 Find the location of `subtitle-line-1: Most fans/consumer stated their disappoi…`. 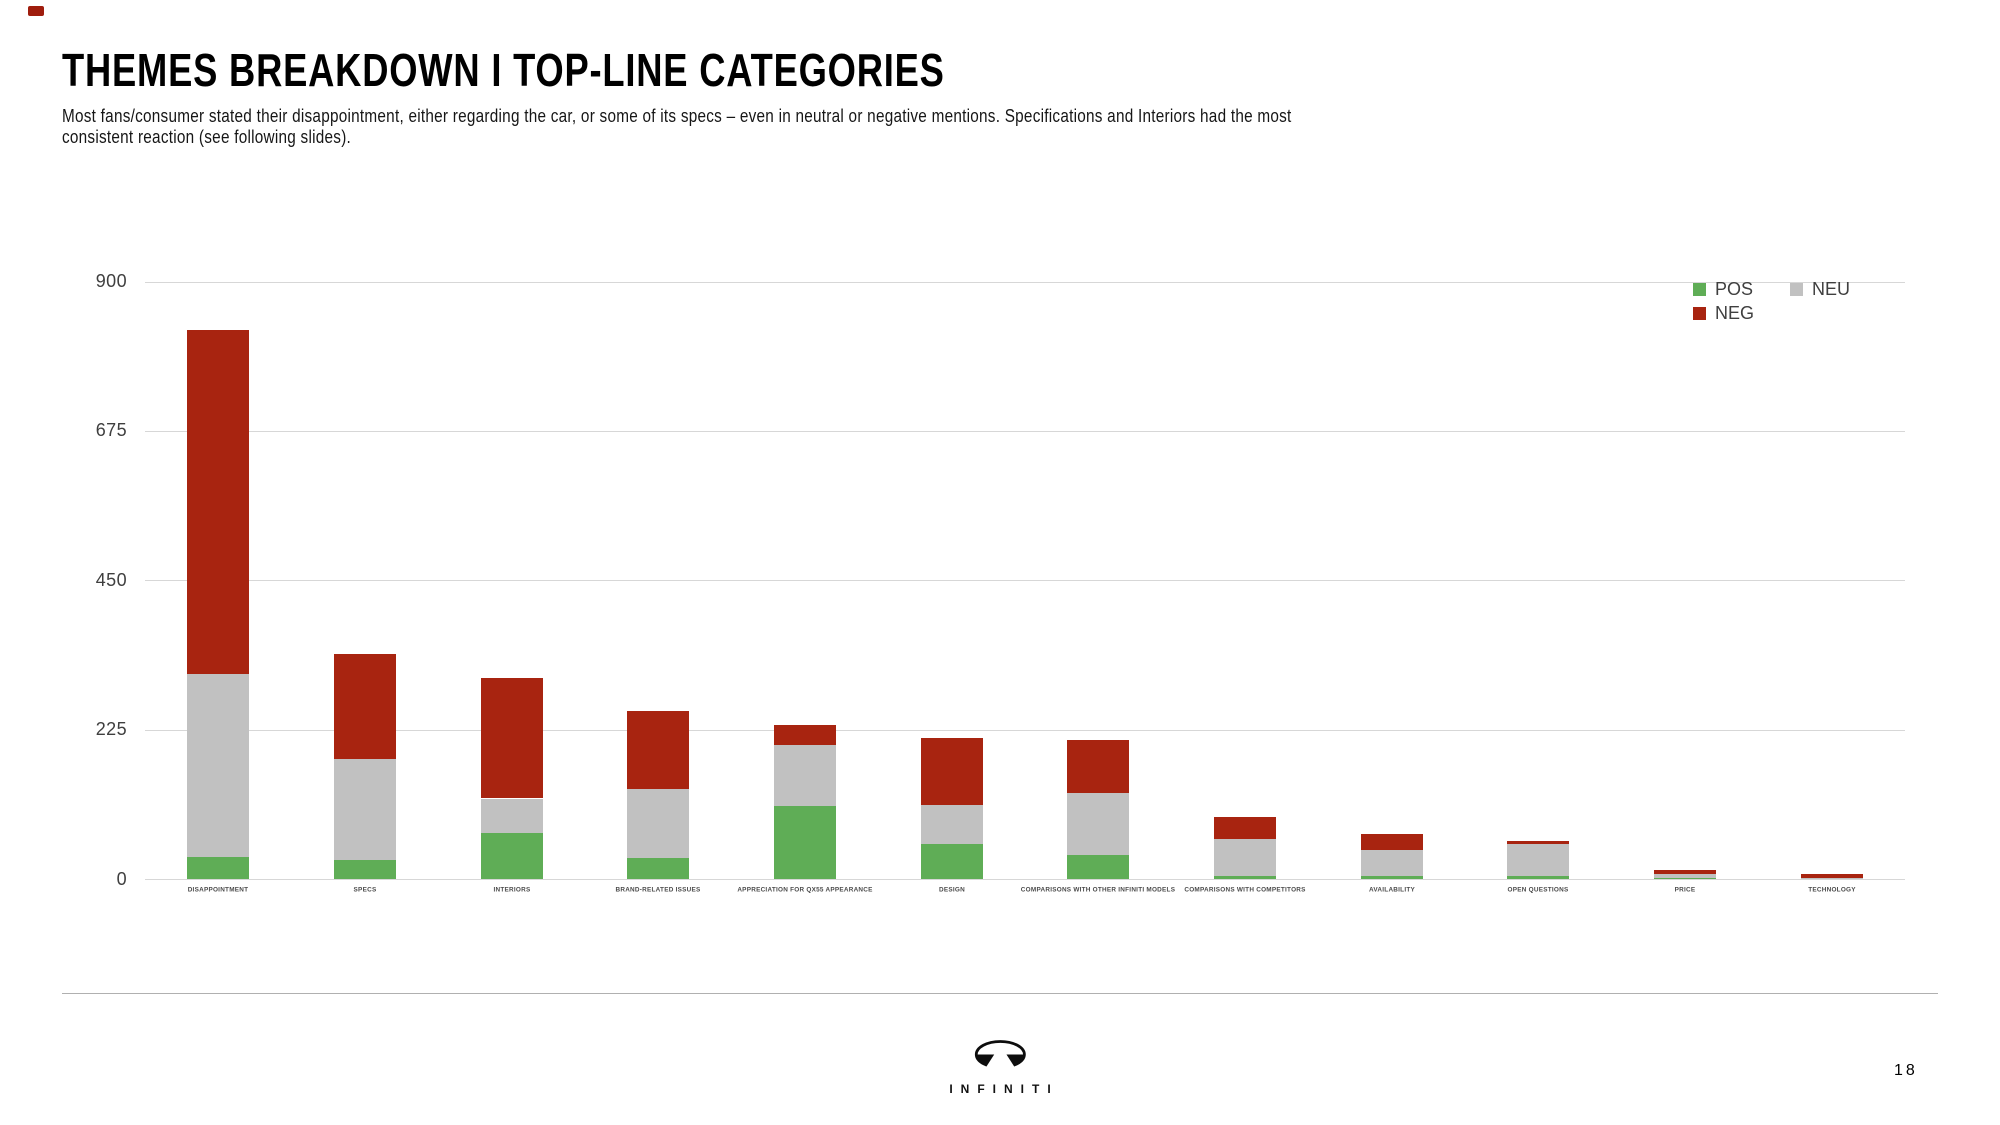

subtitle-line-1: Most fans/consumer stated their disappoi… is located at coordinates (677, 116).